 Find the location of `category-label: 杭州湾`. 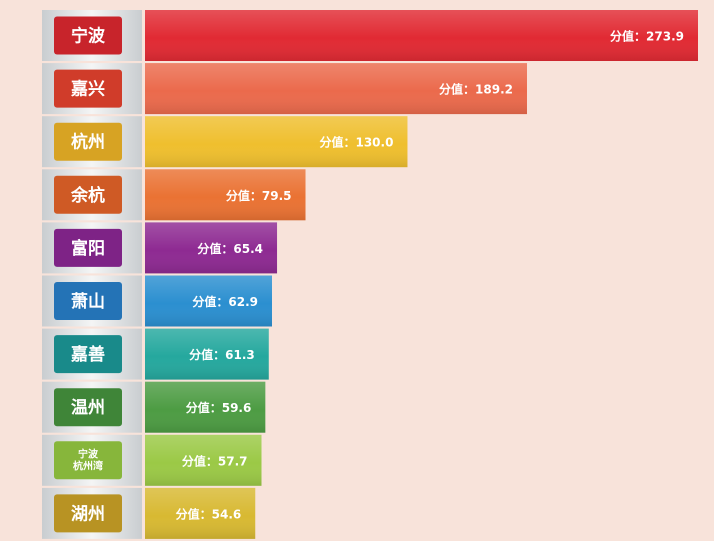

category-label: 杭州湾 is located at coordinates (88, 465).